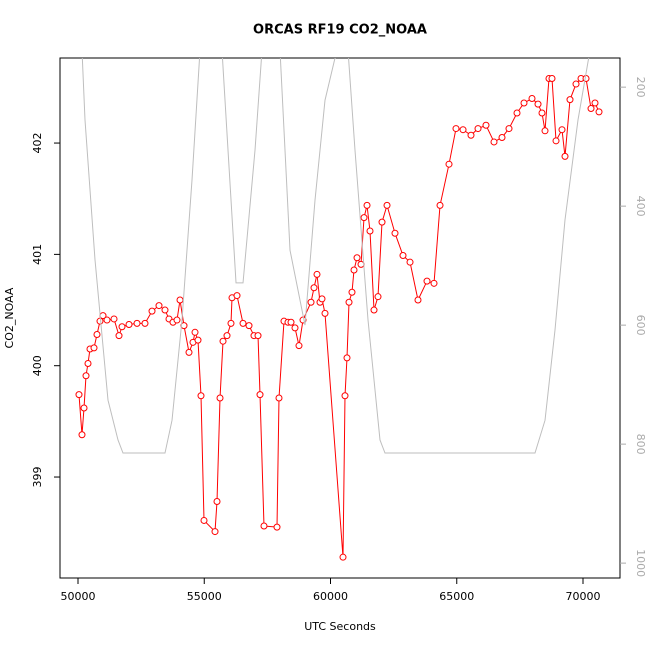 This screenshot has height=650, width=650. What do you see at coordinates (640, 563) in the screenshot?
I see `y2-tick-label: 1000` at bounding box center [640, 563].